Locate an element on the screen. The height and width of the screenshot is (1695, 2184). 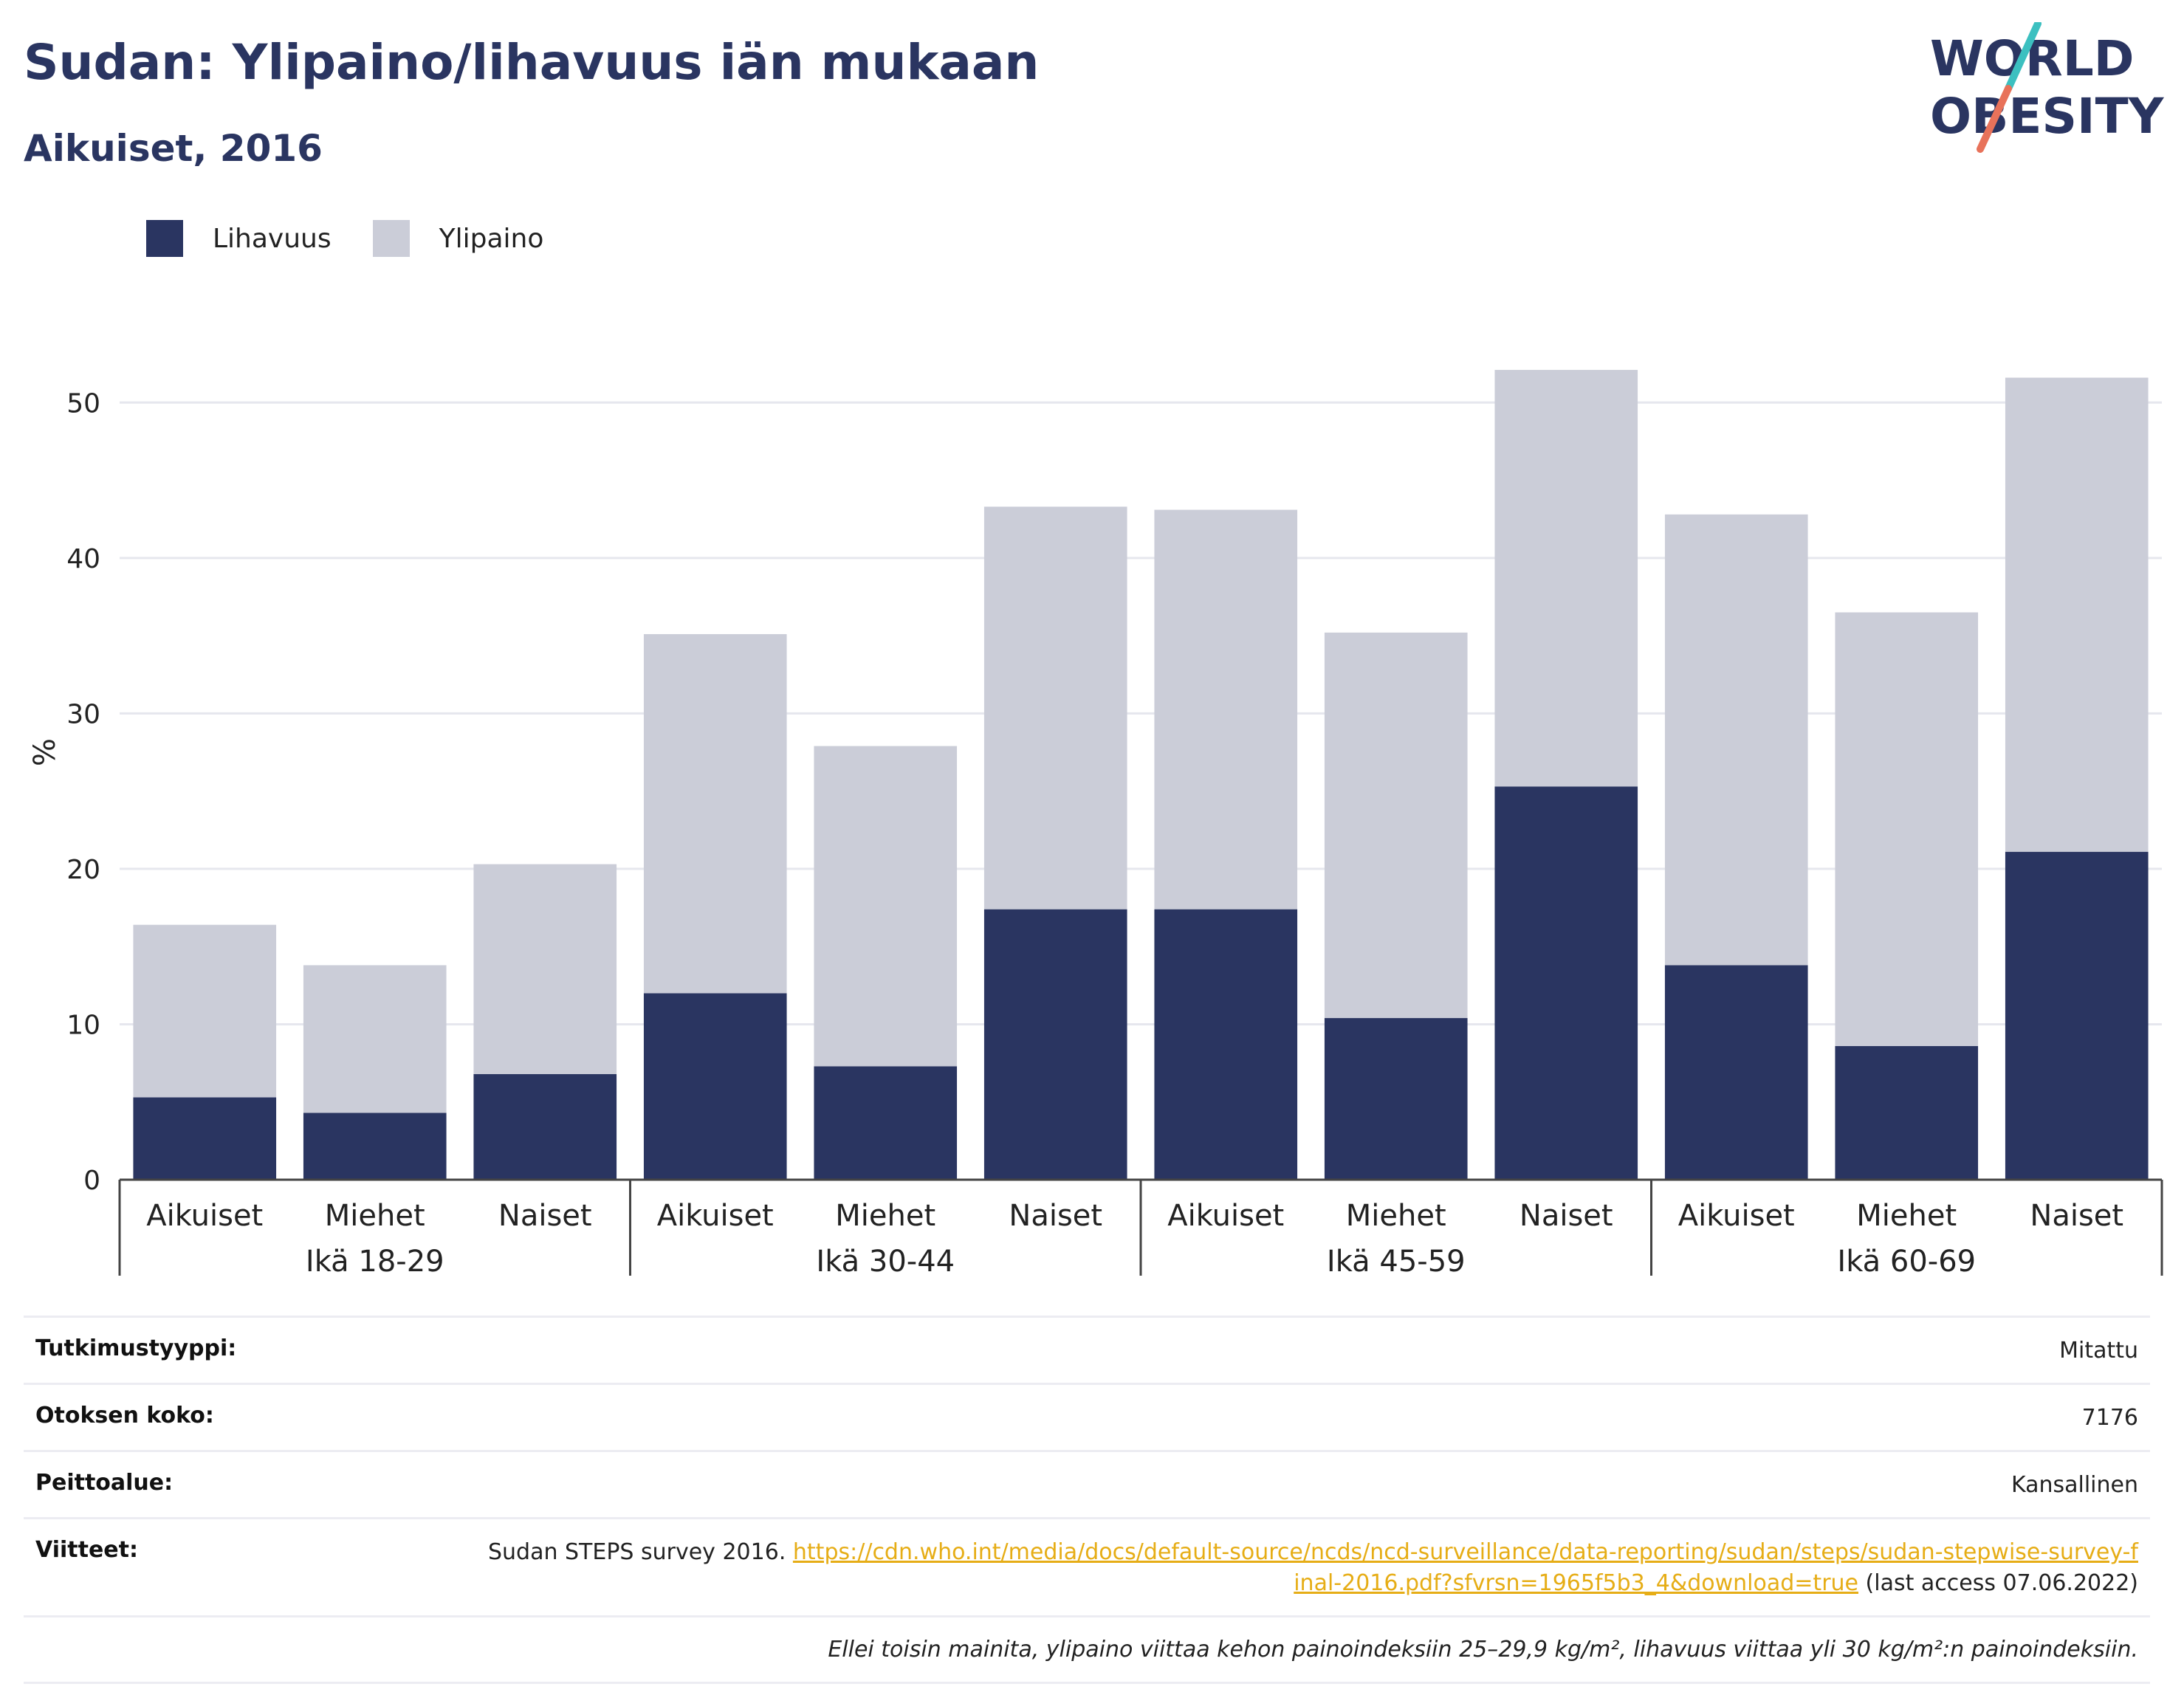
info-value-study-type: Mitattu is located at coordinates (2099, 1351).